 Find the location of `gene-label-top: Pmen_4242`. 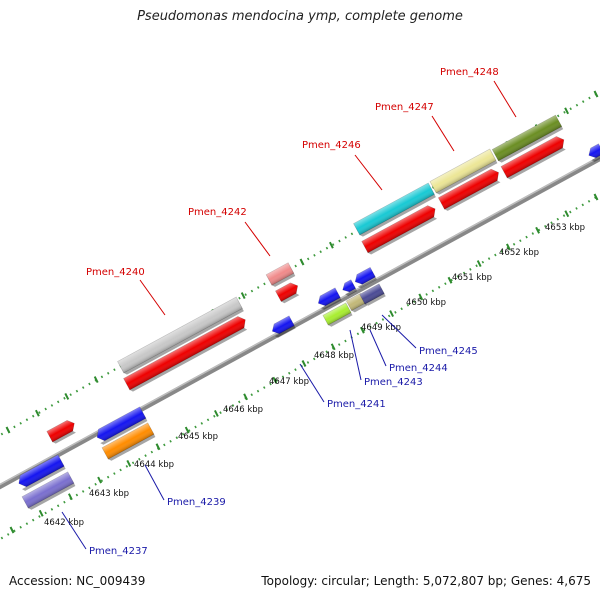

gene-label-top: Pmen_4242 is located at coordinates (217, 212).